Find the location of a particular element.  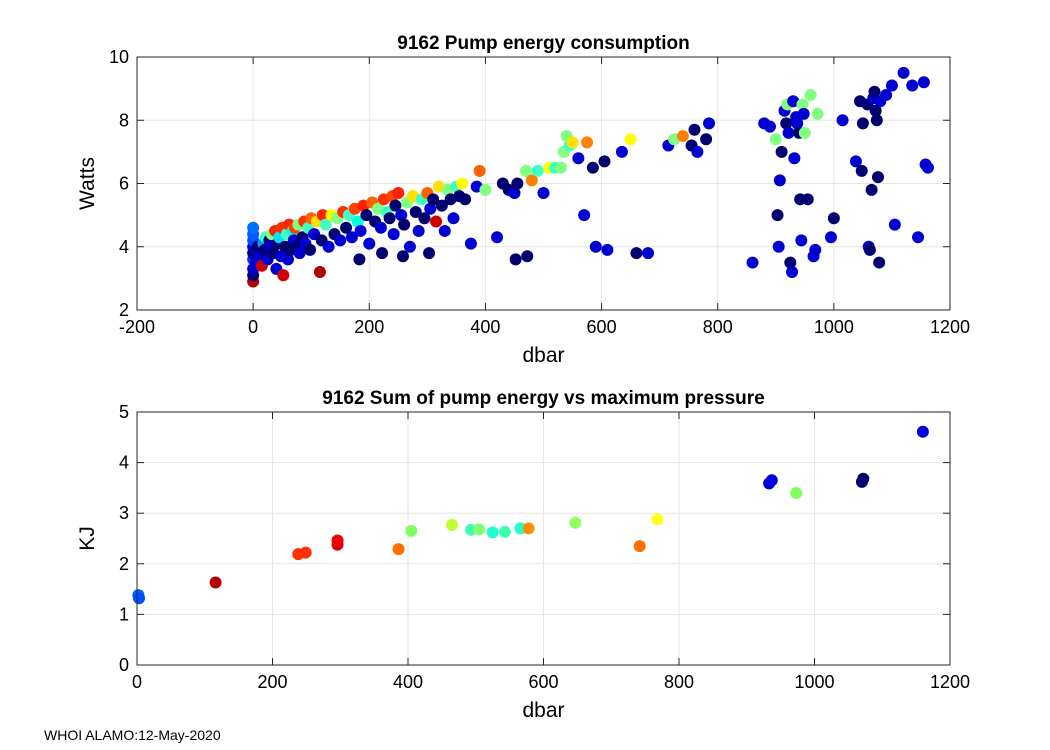

chart1-xtick-label-6: 1000 is located at coordinates (834, 327).